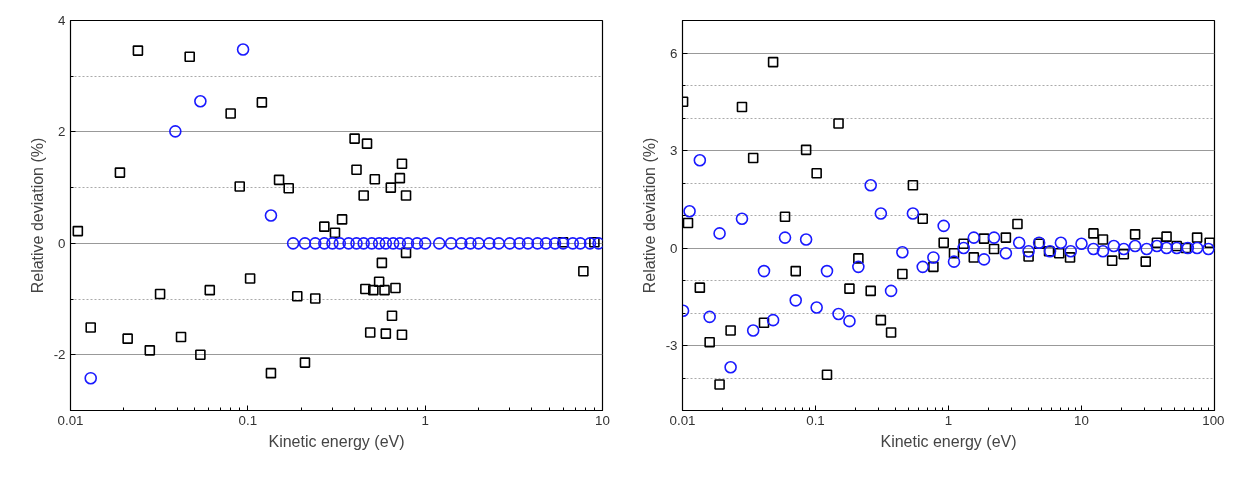 This screenshot has width=1233, height=487. What do you see at coordinates (59, 355) in the screenshot?
I see `y-tick-label: -2` at bounding box center [59, 355].